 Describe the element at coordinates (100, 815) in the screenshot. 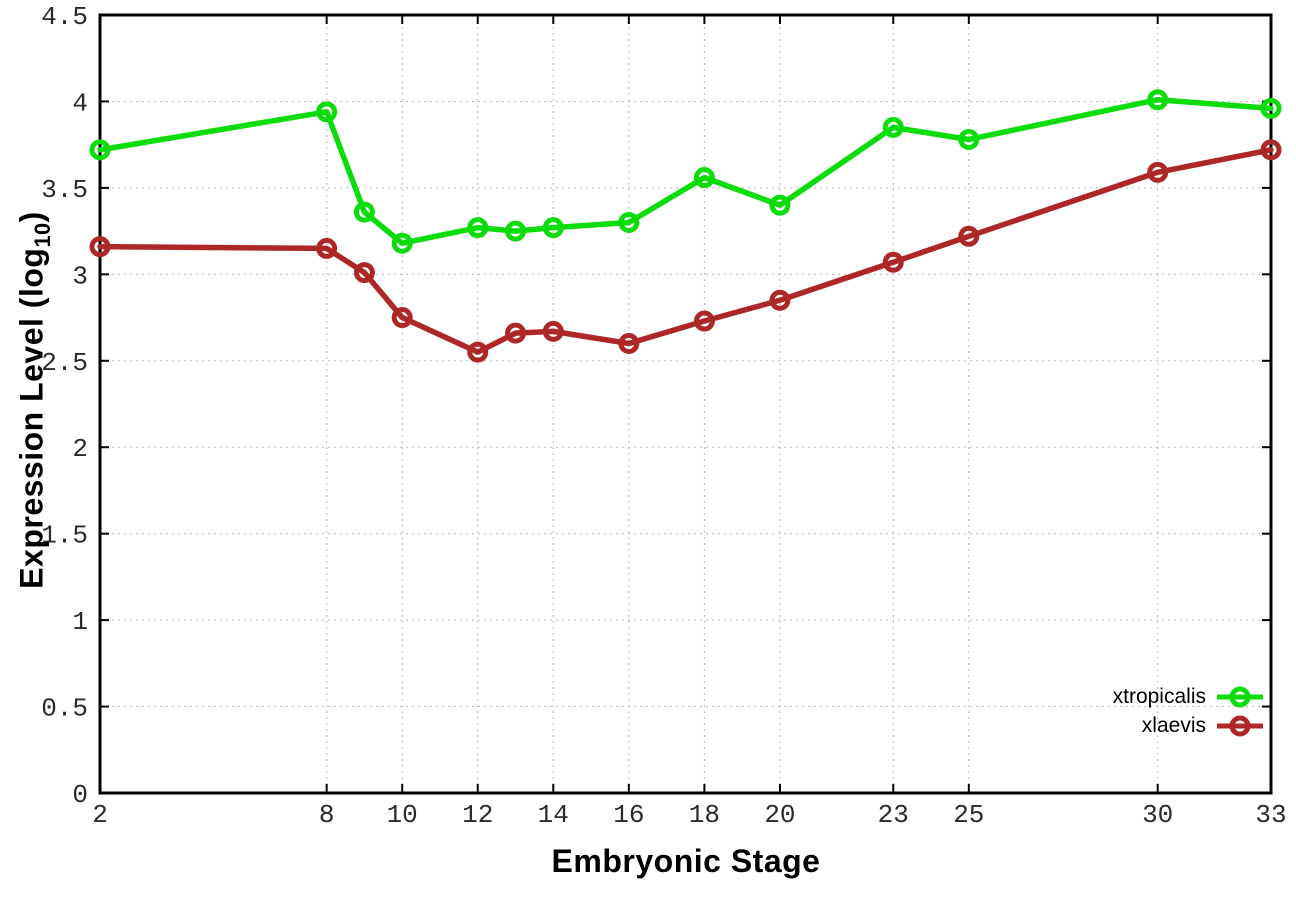

I see `x-tick-label: 2` at that location.